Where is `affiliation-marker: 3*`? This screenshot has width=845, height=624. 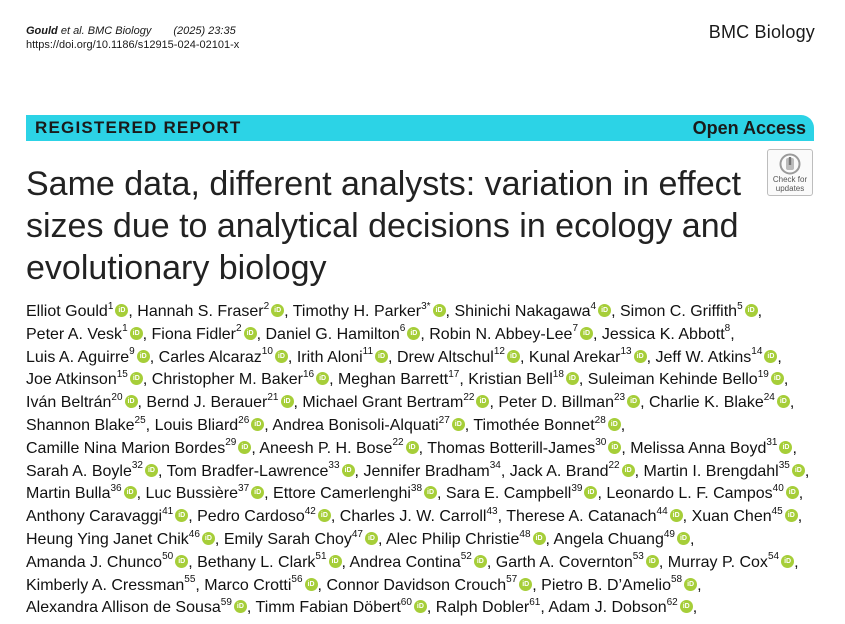
affiliation-marker: 3* is located at coordinates (426, 306).